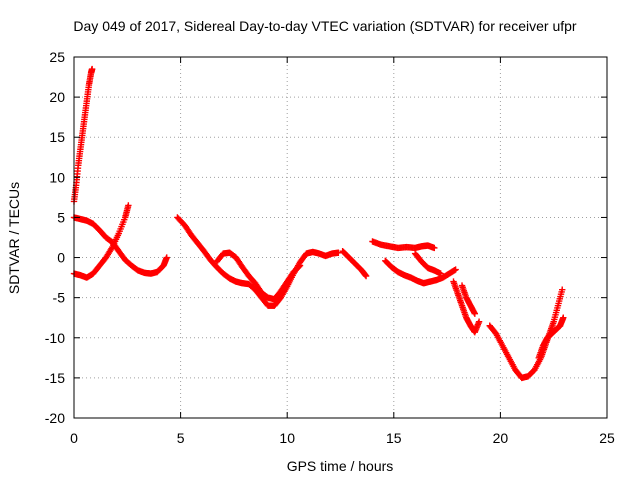 This screenshot has width=640, height=480. What do you see at coordinates (287, 438) in the screenshot?
I see `x-tick-label: 10` at bounding box center [287, 438].